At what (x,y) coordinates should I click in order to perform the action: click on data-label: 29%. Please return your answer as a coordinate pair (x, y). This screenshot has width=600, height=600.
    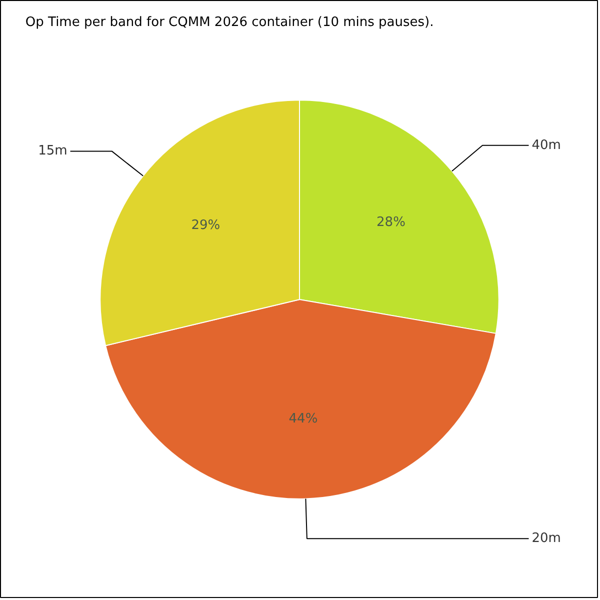
    Looking at the image, I should click on (205, 225).